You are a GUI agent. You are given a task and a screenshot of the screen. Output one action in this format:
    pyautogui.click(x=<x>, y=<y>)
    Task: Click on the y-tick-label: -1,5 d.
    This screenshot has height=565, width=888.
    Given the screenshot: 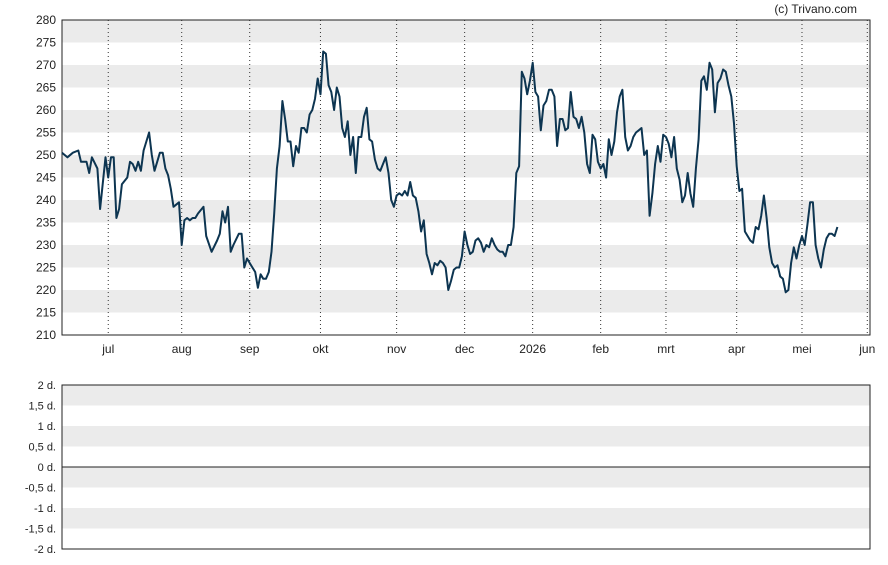 What is the action you would take?
    pyautogui.click(x=40, y=530)
    